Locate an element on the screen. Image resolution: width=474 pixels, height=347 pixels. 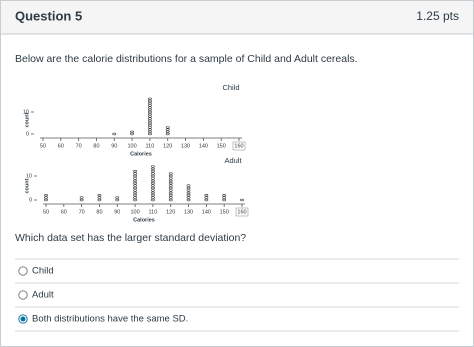
answer-option: Adult is located at coordinates (36, 295).